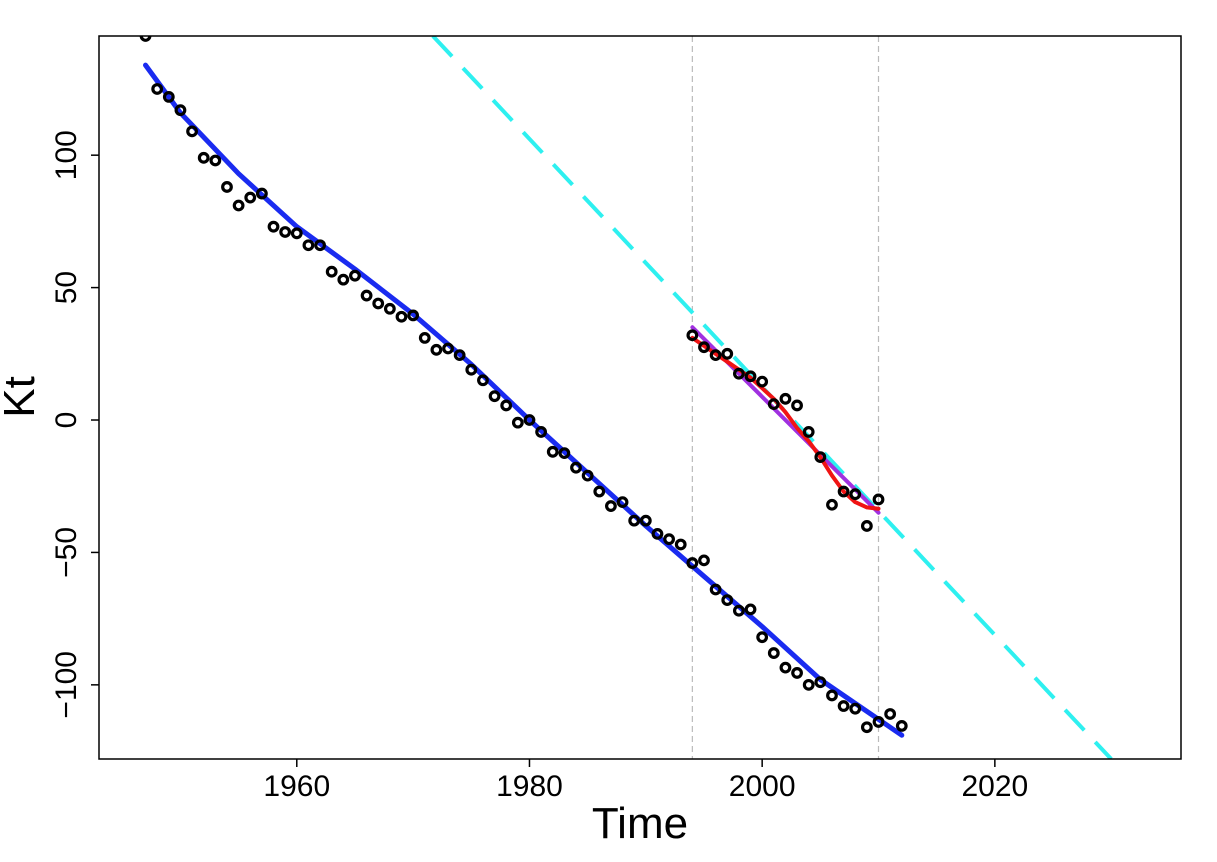 This screenshot has width=1217, height=862. I want to click on y-tick-label: −50, so click(66, 552).